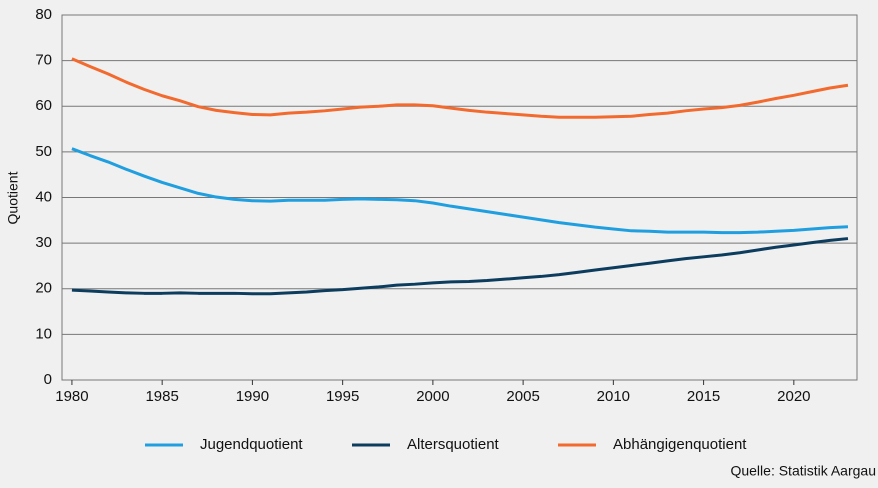 The width and height of the screenshot is (878, 488). I want to click on legend-label: Jugendquotient, so click(251, 444).